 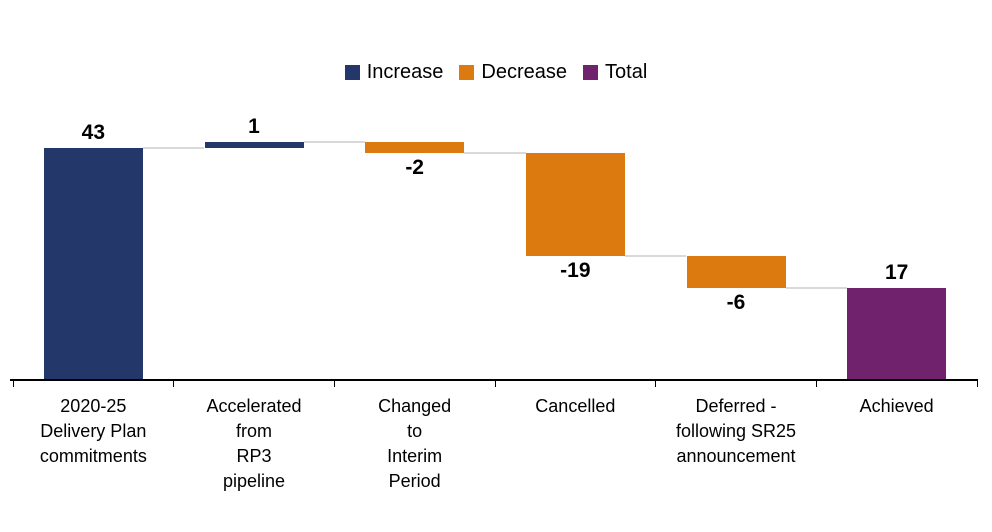 What do you see at coordinates (626, 72) in the screenshot?
I see `legend-label: Total` at bounding box center [626, 72].